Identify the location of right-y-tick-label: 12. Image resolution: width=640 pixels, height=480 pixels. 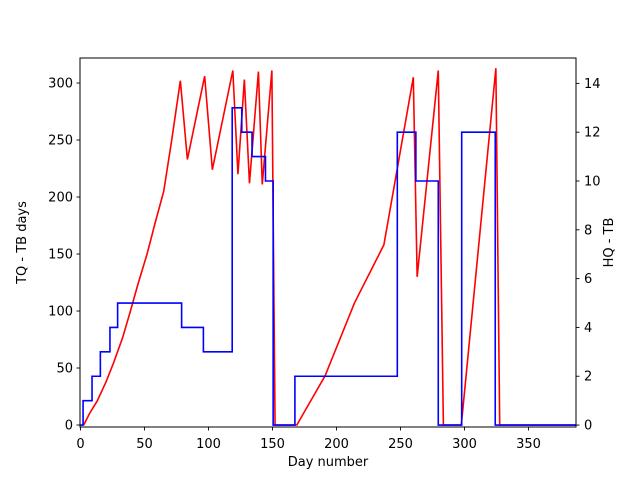
(592, 133).